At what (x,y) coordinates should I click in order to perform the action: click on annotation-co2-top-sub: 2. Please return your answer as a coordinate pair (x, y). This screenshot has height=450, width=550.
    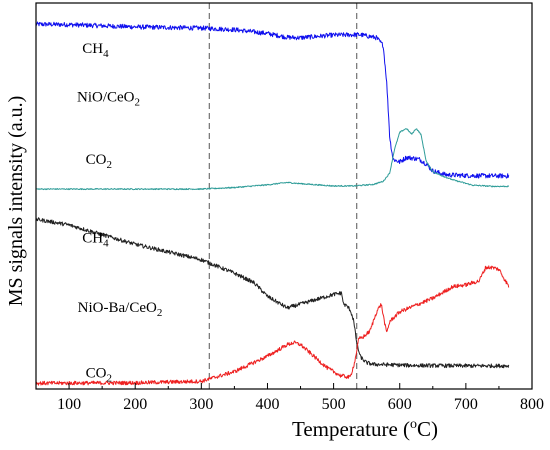
    Looking at the image, I should click on (109, 165).